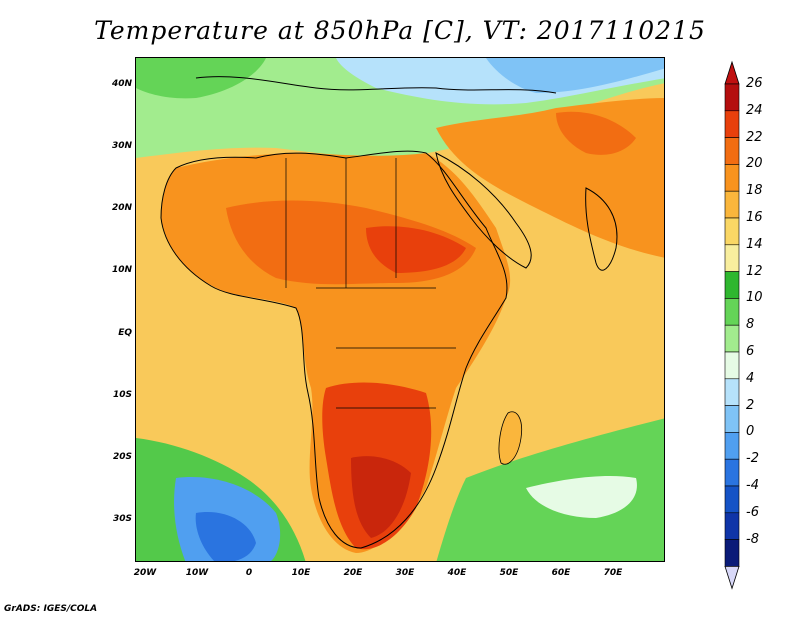  I want to click on colorbar-label: 22, so click(754, 137).